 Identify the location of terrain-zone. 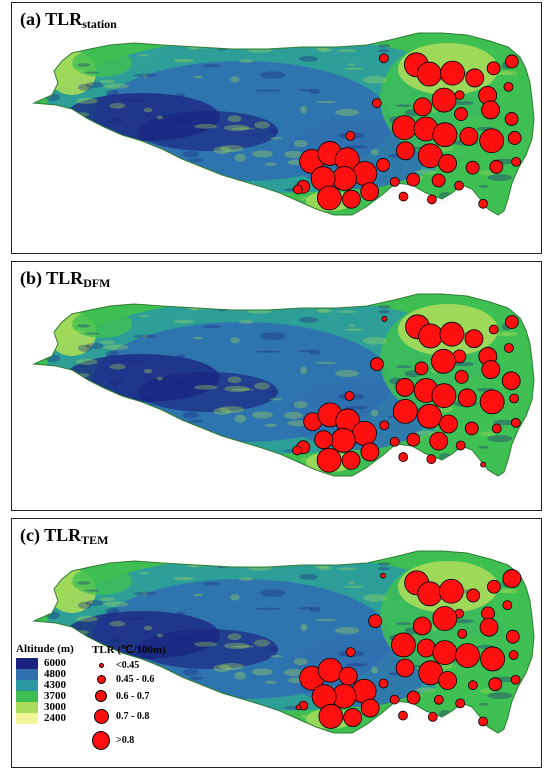
(208, 131).